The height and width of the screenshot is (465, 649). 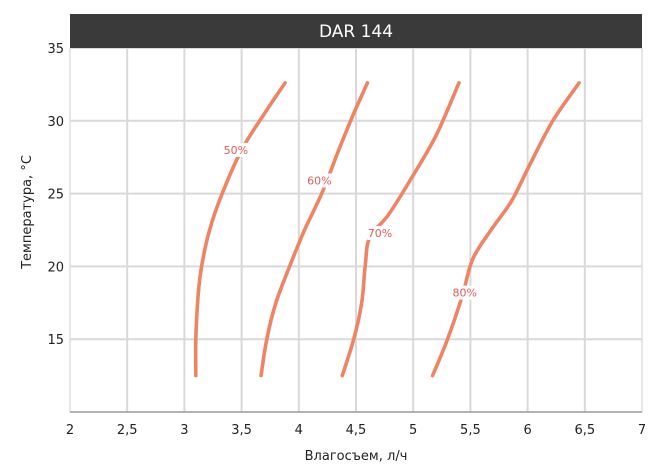 I want to click on title-bar, so click(x=356, y=31).